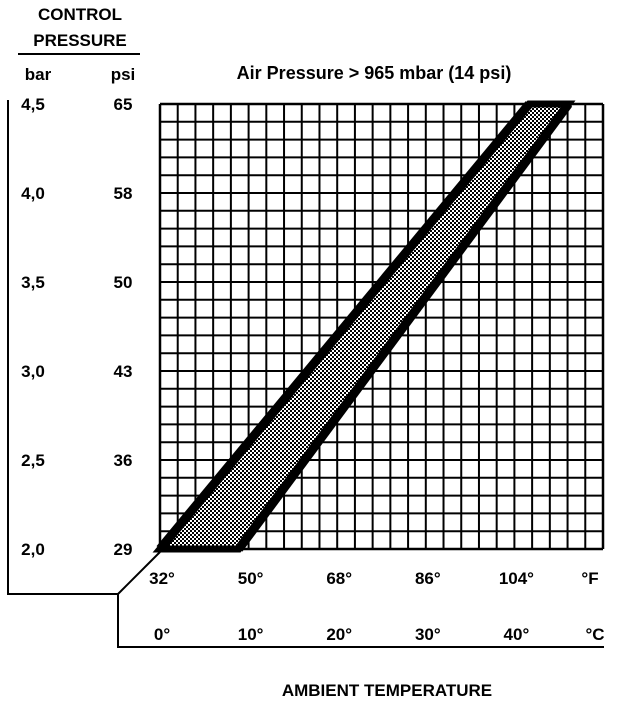 The image size is (624, 704). What do you see at coordinates (33, 193) in the screenshot?
I see `y-tick-bar: 4,0` at bounding box center [33, 193].